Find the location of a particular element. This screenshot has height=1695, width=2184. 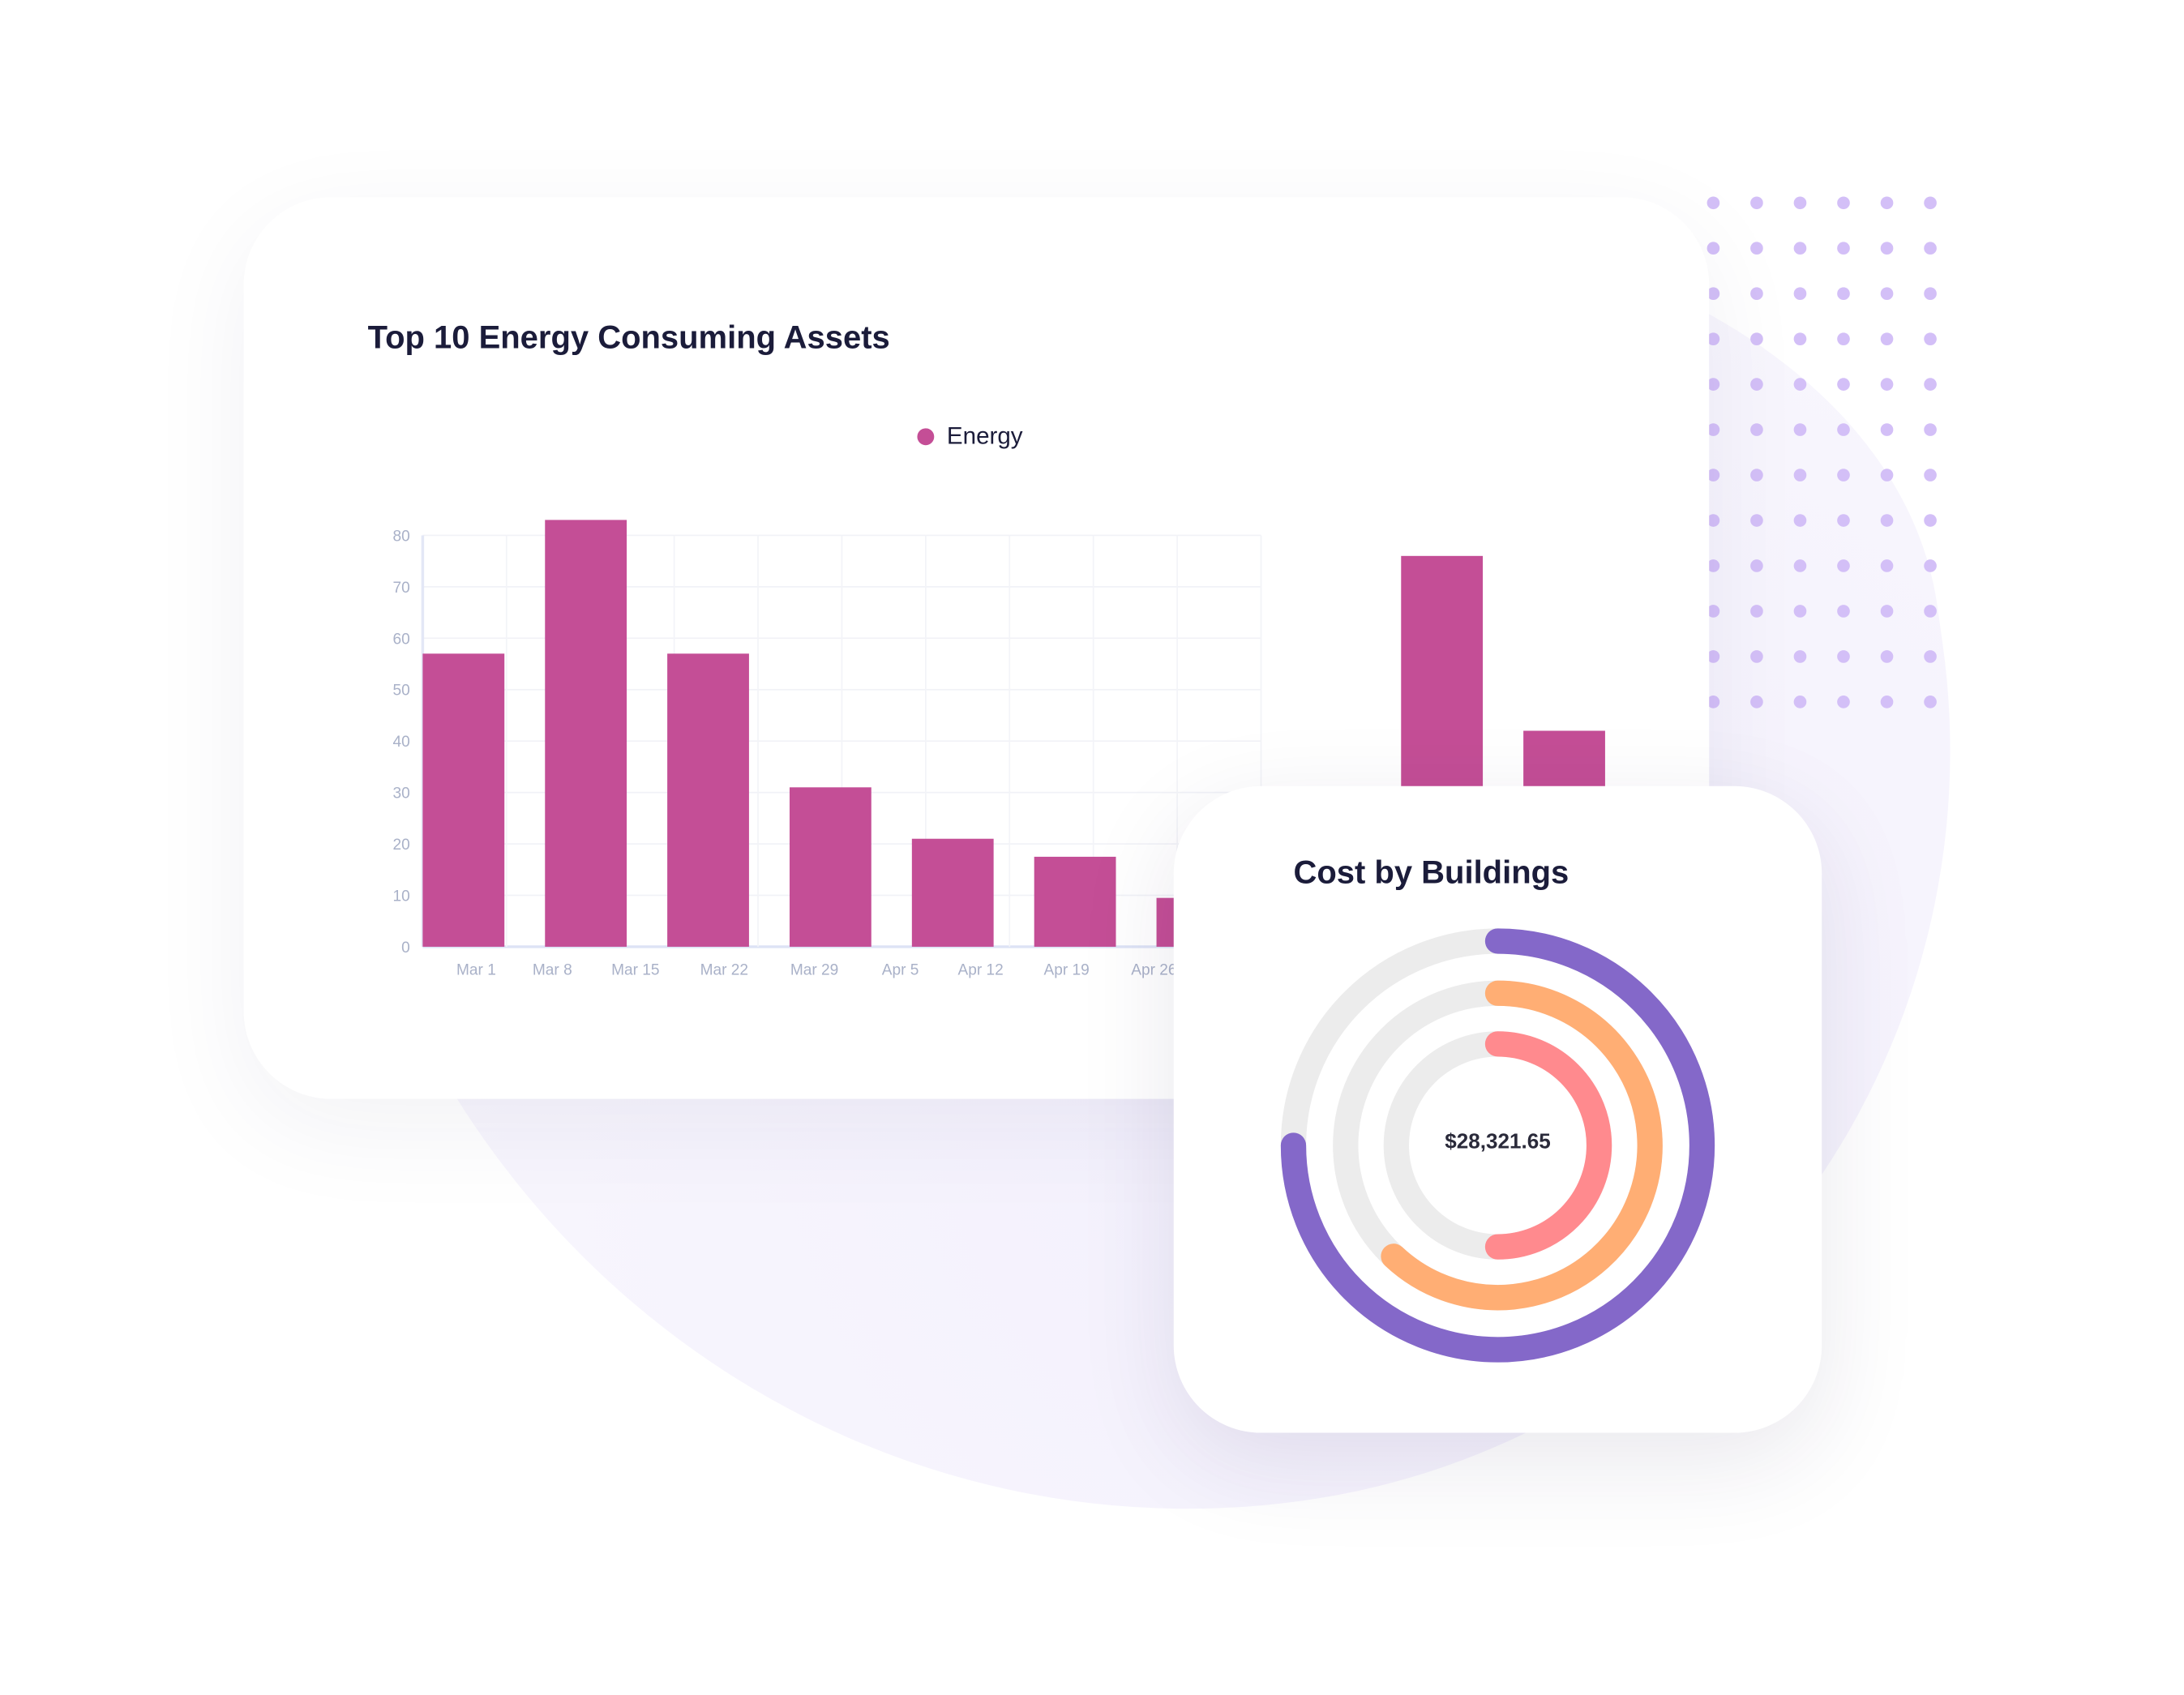

x-tick-label: Apr 26 is located at coordinates (1153, 970).